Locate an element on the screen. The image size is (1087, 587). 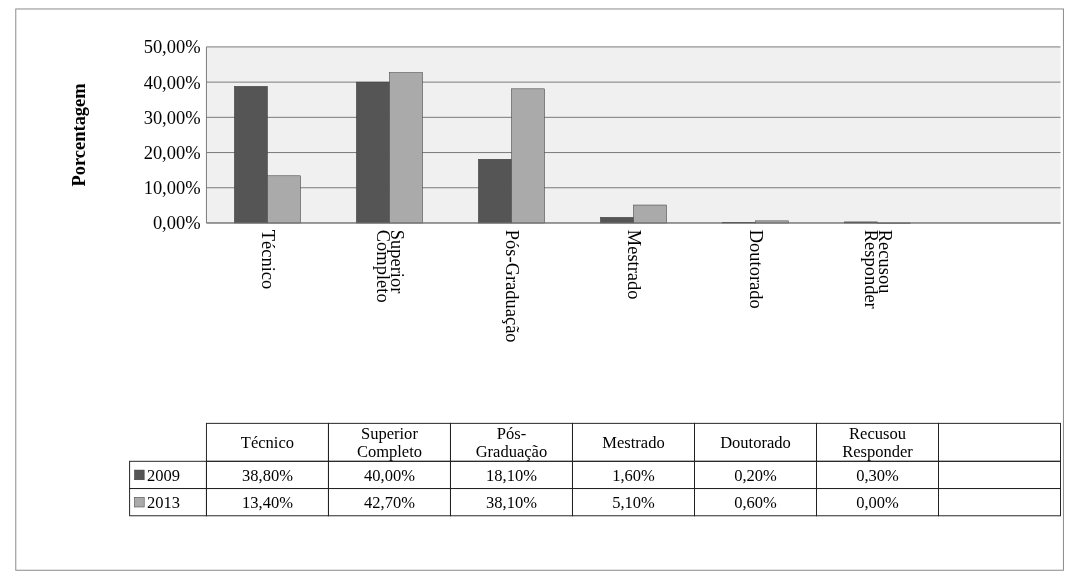
data-label: 0,00% is located at coordinates (878, 502).